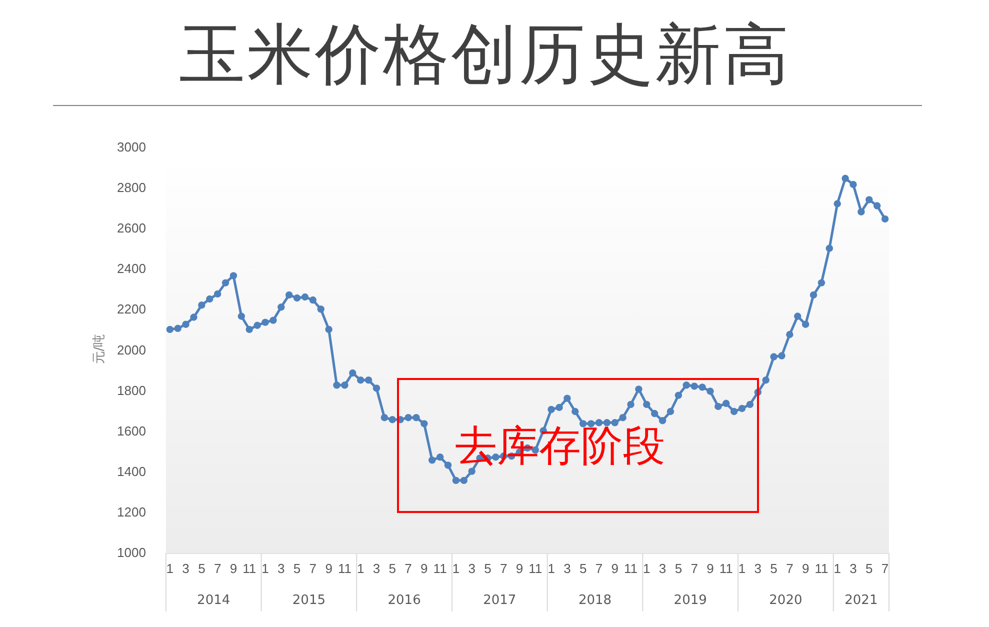  What do you see at coordinates (131, 471) in the screenshot?
I see `y-tick-label: 1400` at bounding box center [131, 471].